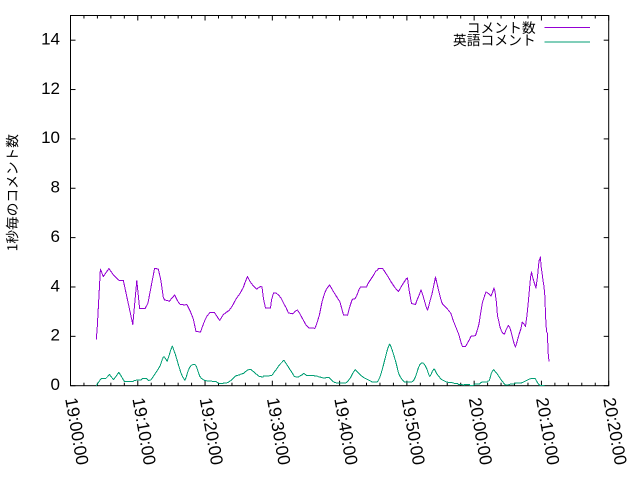 This screenshot has height=480, width=640. Describe the element at coordinates (55, 285) in the screenshot. I see `svg-text: 4` at that location.